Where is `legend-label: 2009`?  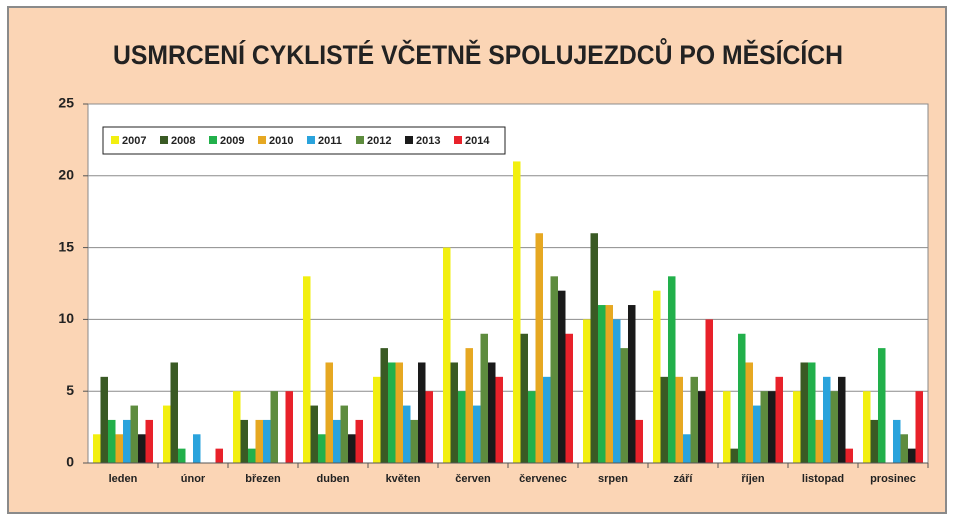 legend-label: 2009 is located at coordinates (232, 141).